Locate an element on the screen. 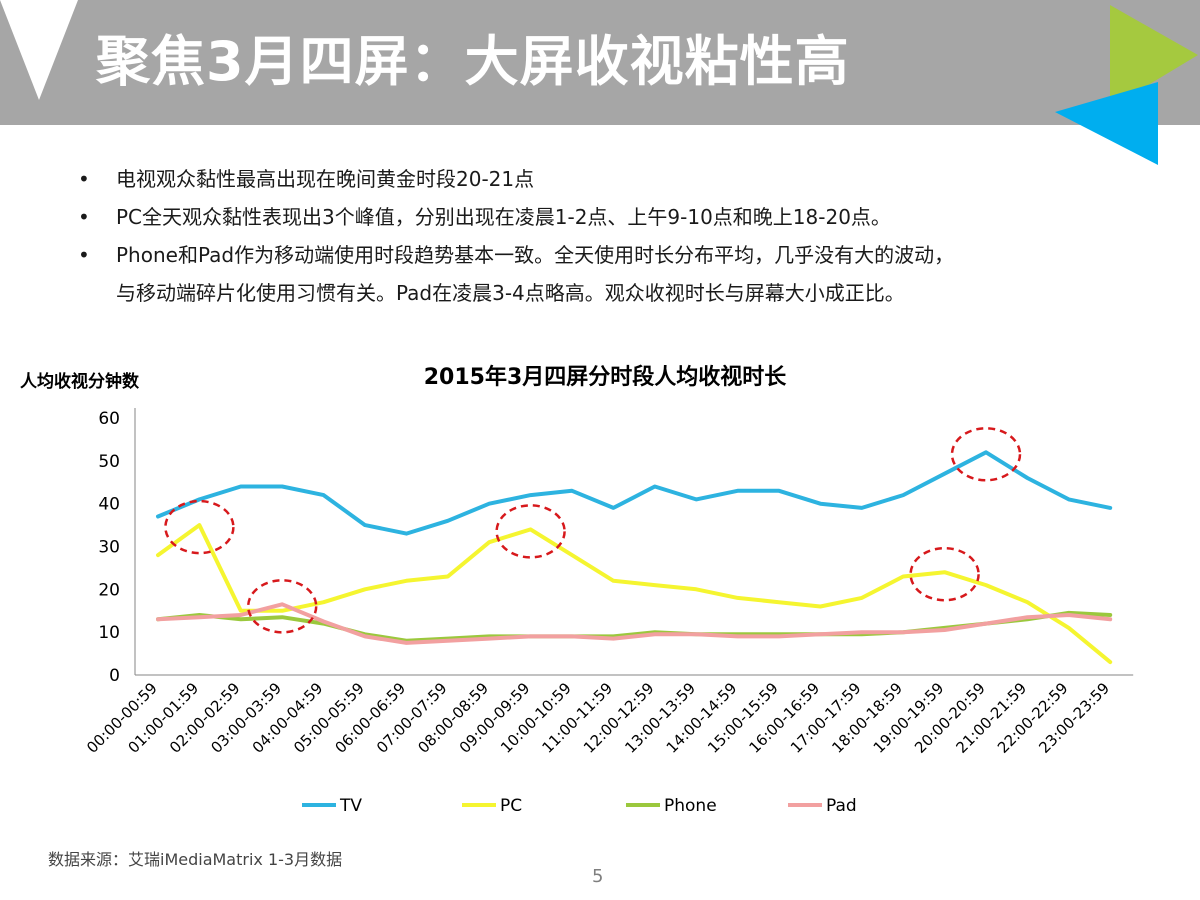 This screenshot has height=900, width=1200. series-line-pad is located at coordinates (634, 623).